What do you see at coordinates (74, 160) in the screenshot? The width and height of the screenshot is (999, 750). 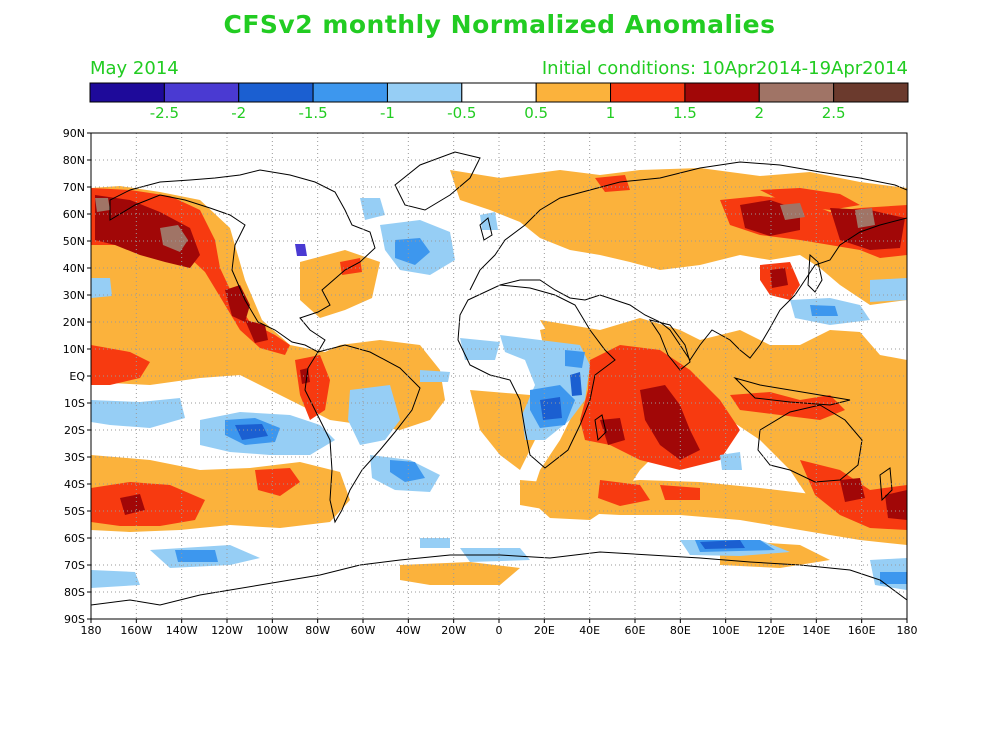 I see `lat-label: 80N` at bounding box center [74, 160].